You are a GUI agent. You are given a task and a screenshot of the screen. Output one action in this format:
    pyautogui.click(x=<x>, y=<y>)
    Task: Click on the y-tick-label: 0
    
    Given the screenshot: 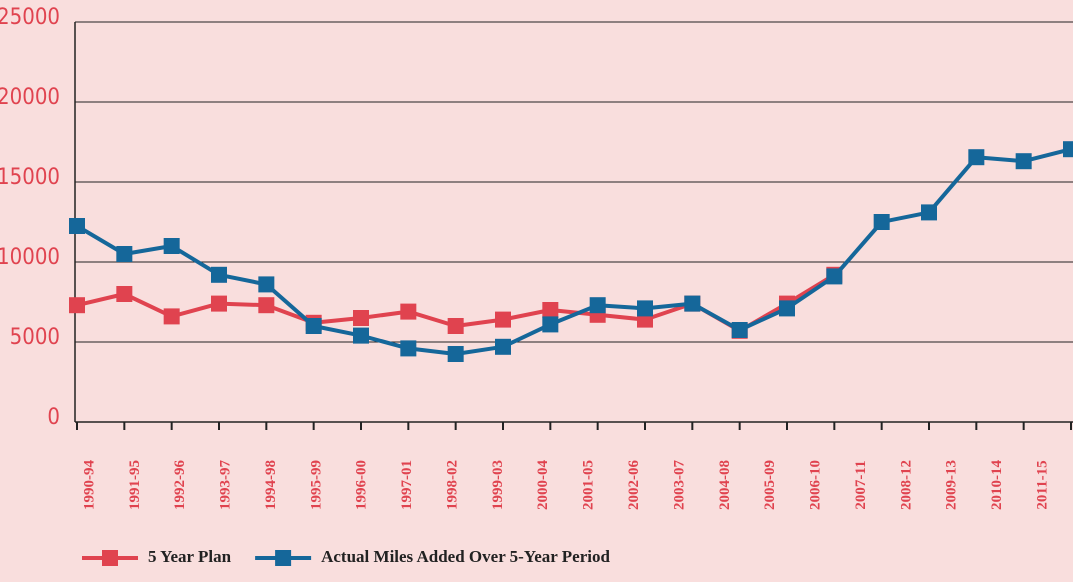 What is the action you would take?
    pyautogui.click(x=53, y=417)
    